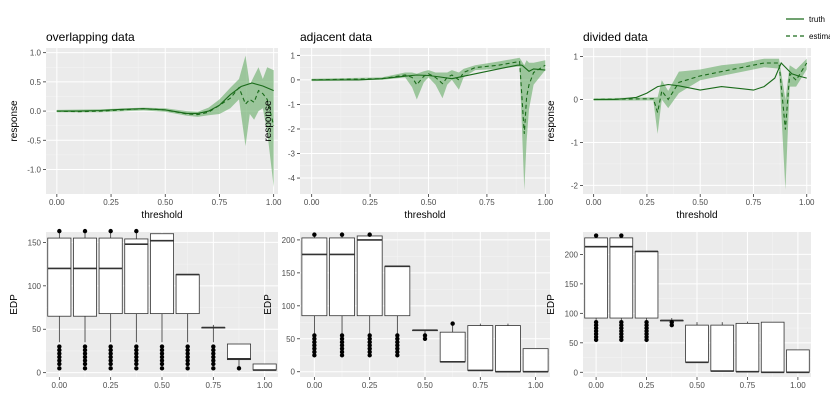 This screenshot has width=830, height=415. What do you see at coordinates (36, 53) in the screenshot?
I see `y-tick-label: 1.0` at bounding box center [36, 53].